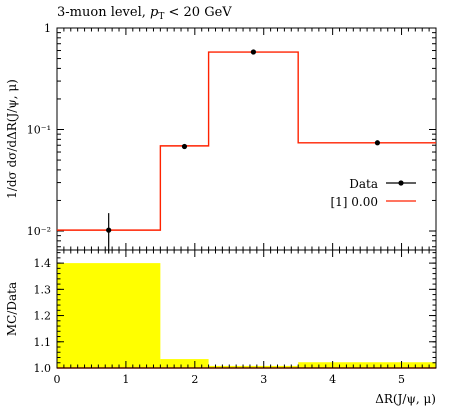  What do you see at coordinates (405, 399) in the screenshot?
I see `x-axis-label: ΔR(J/ψ, μ)` at bounding box center [405, 399].